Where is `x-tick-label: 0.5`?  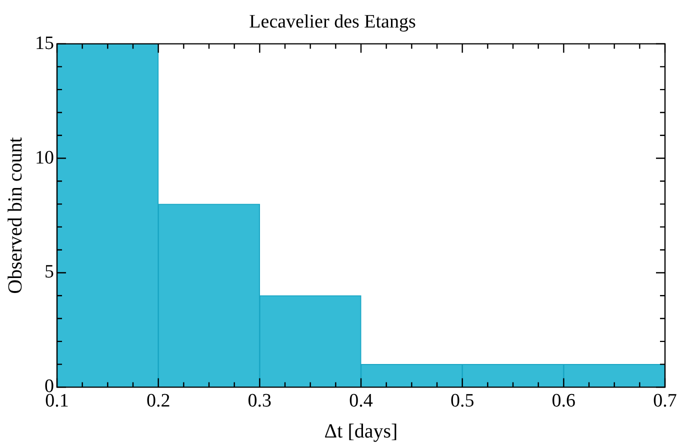
x-tick-label: 0.5 is located at coordinates (462, 401).